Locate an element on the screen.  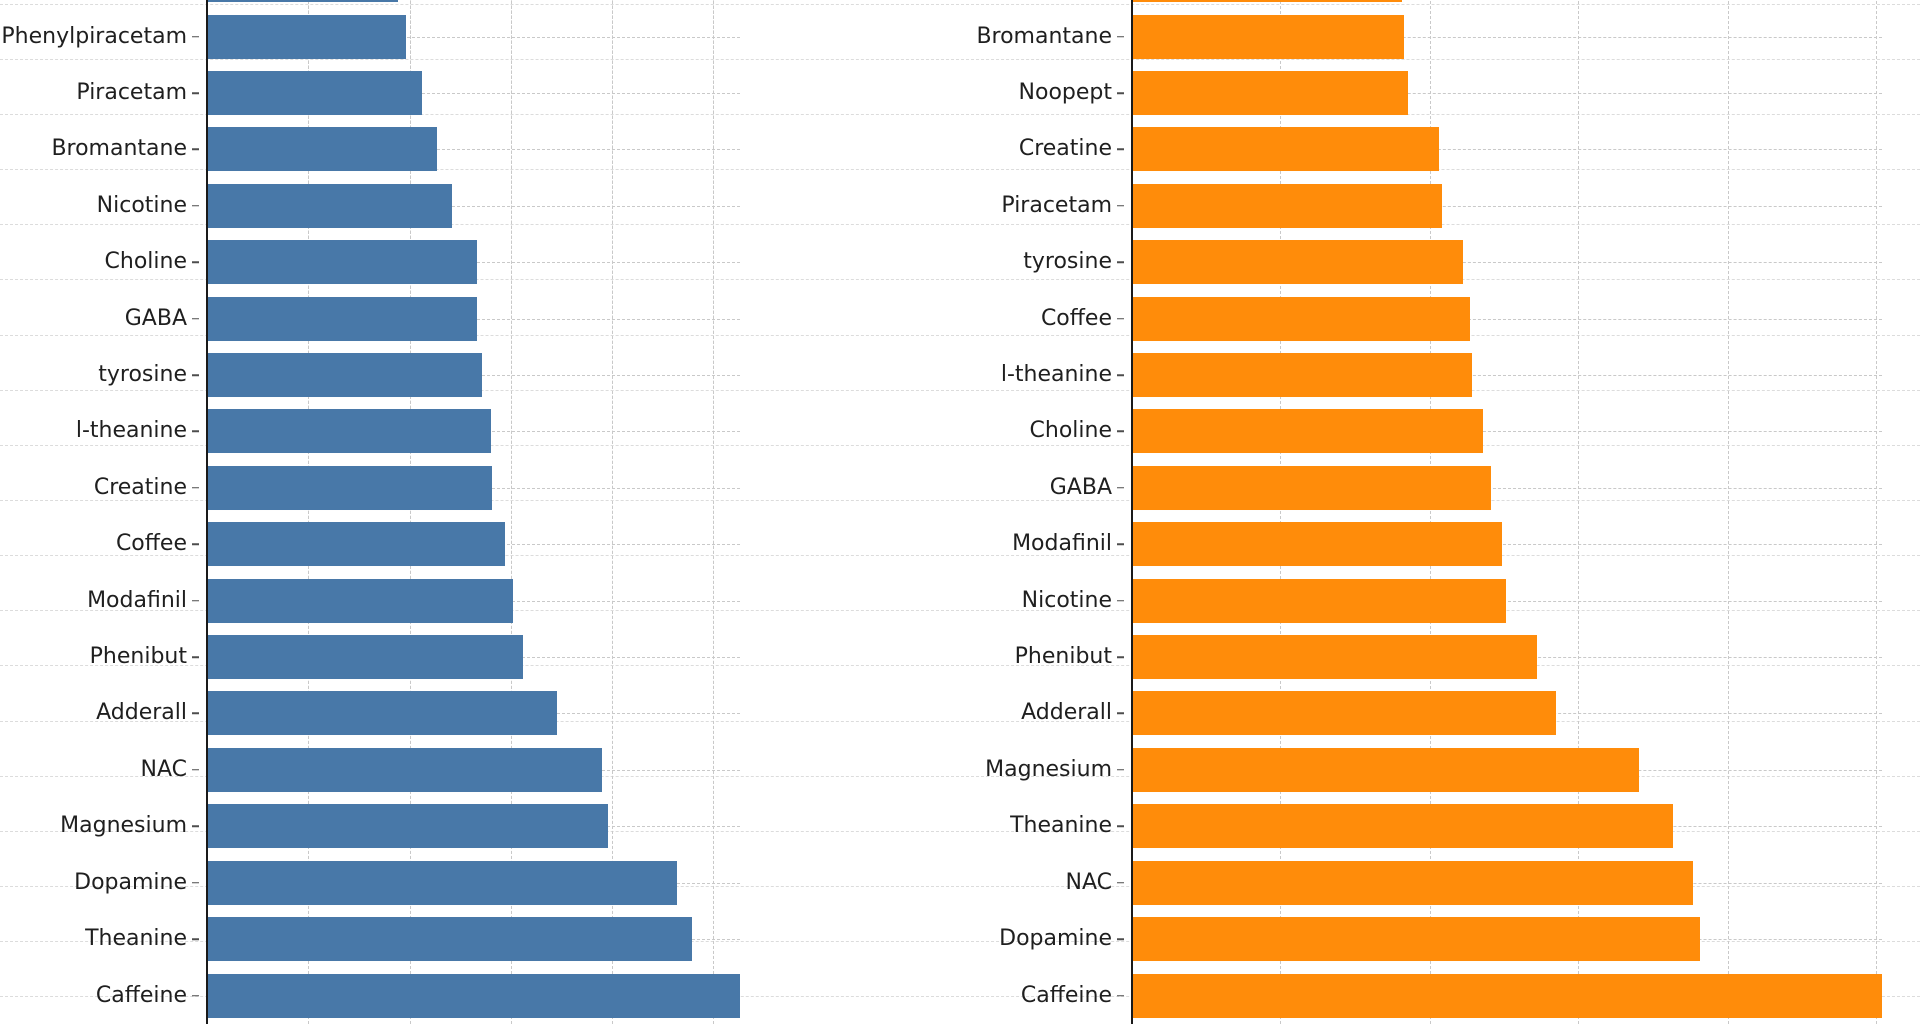
y-tick-label: l-theanine is located at coordinates (131, 431).